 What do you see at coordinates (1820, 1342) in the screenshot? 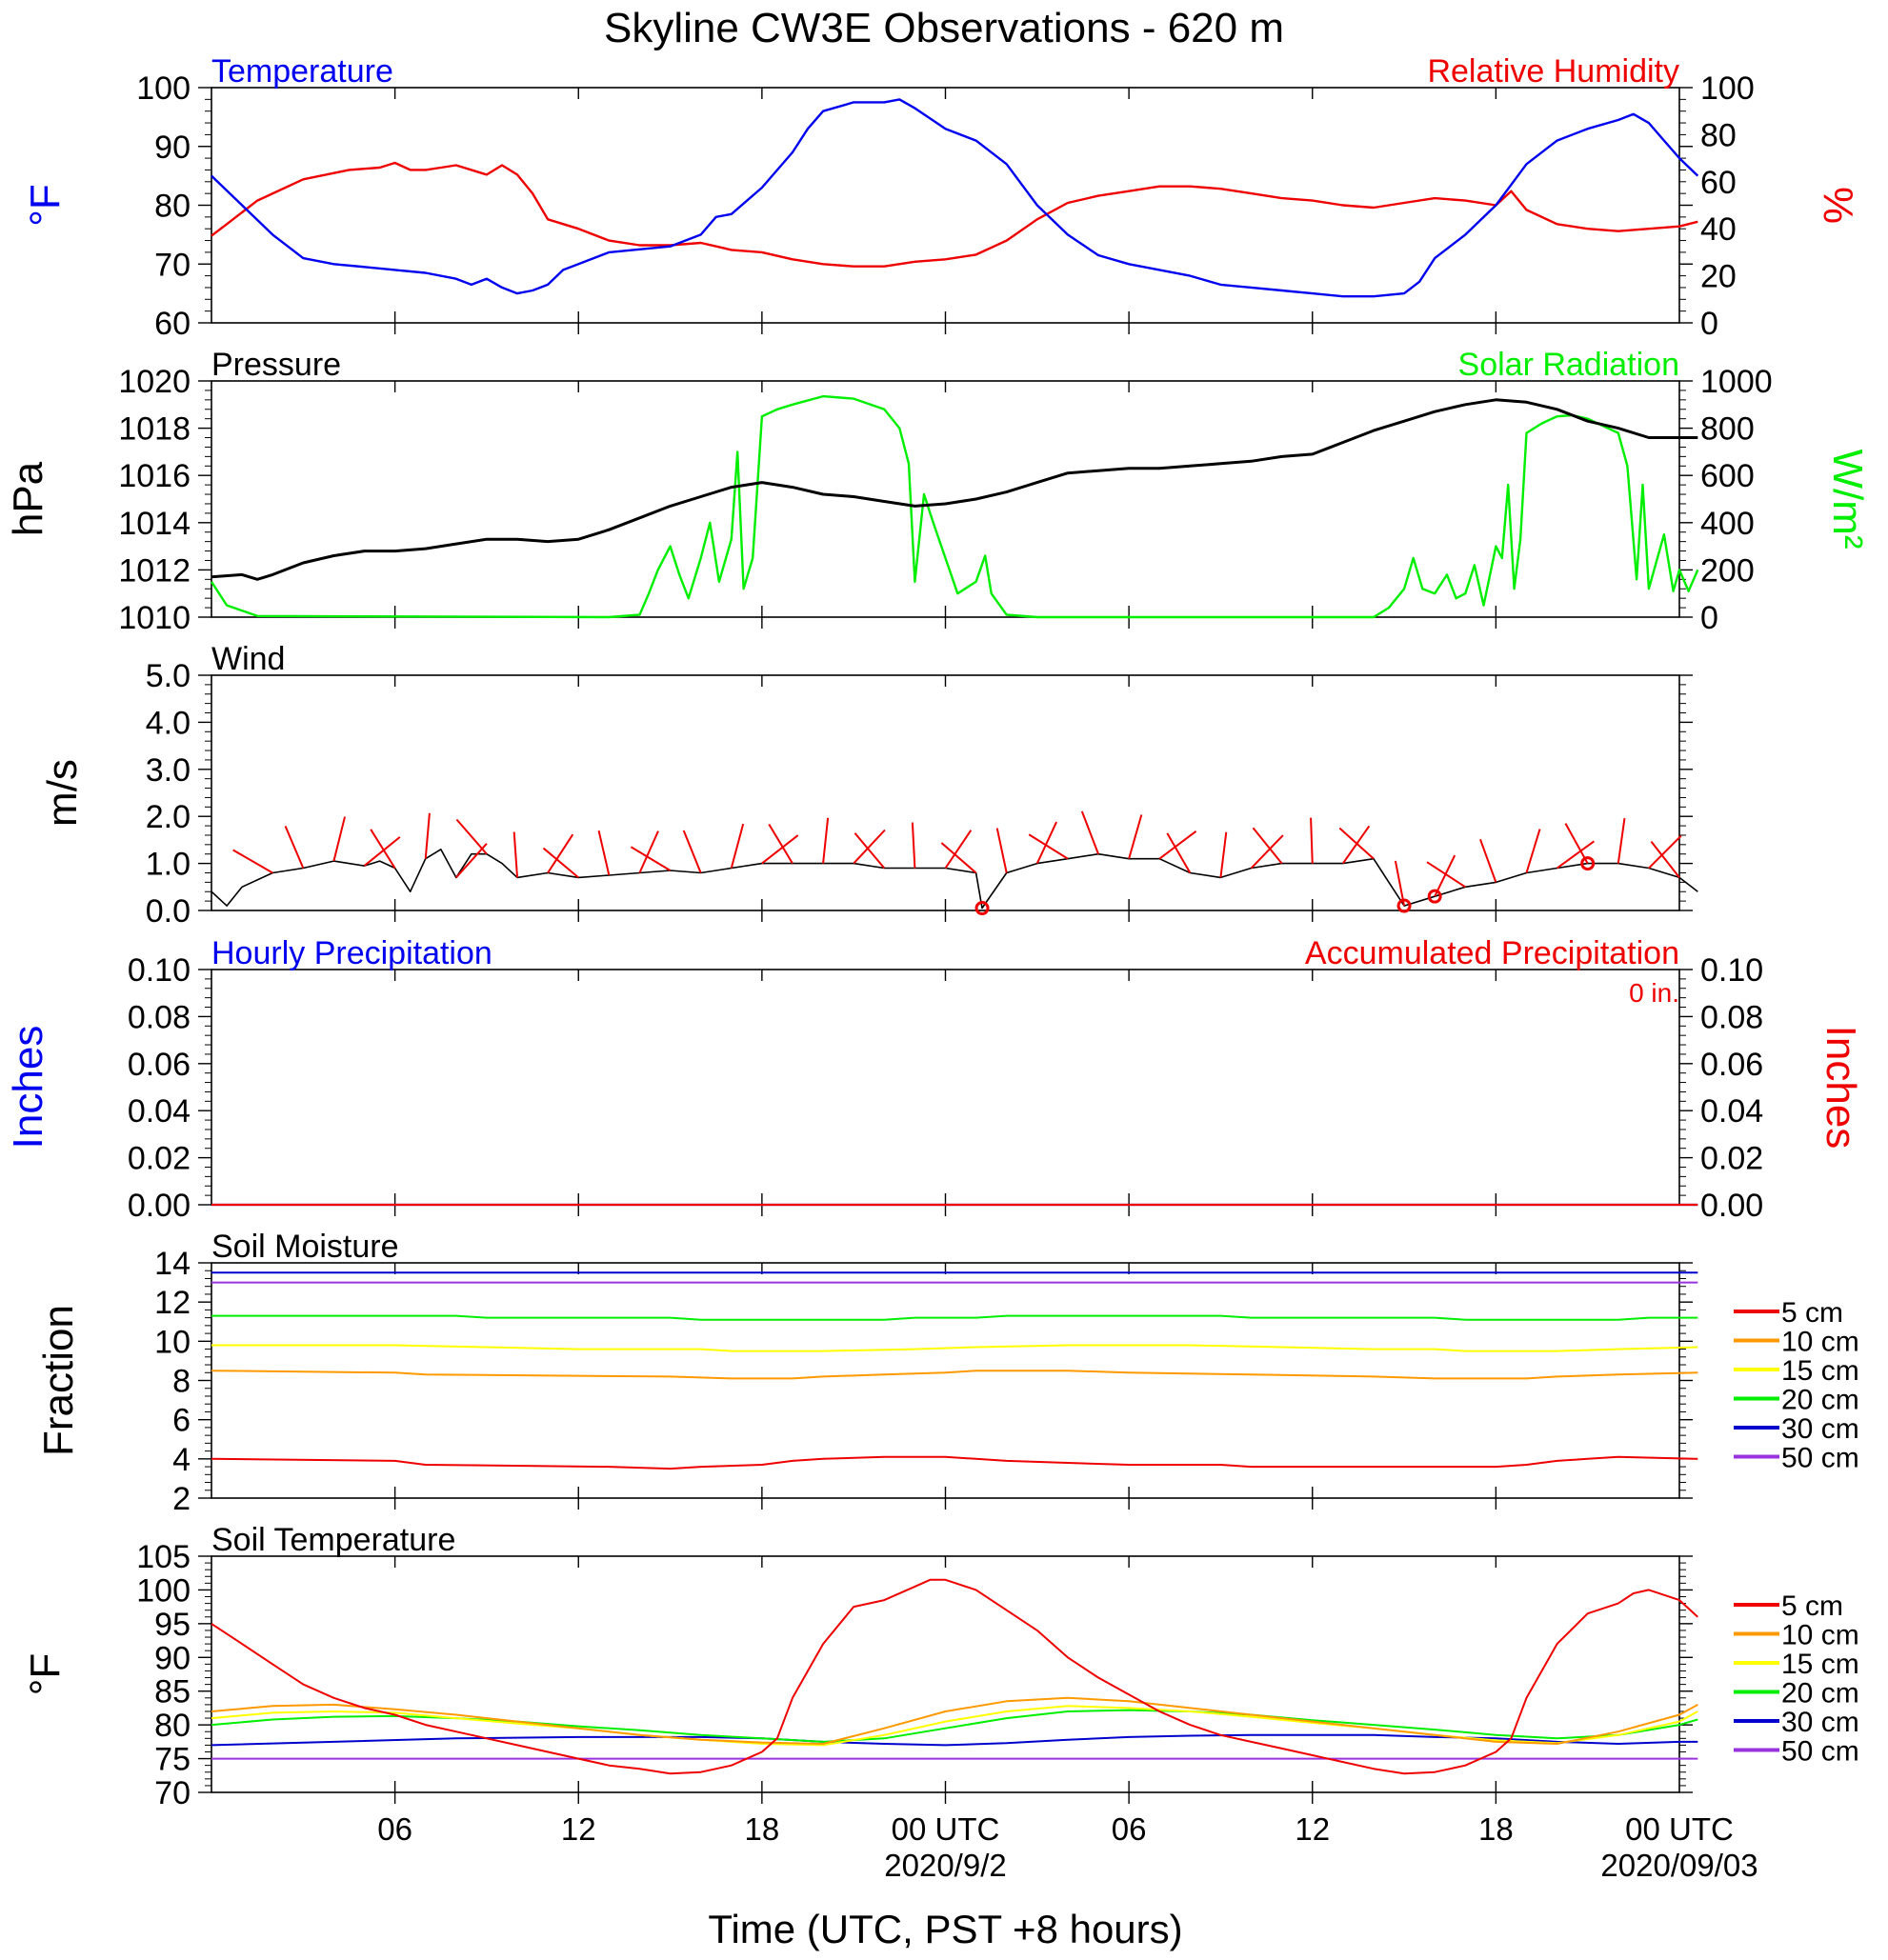
I see `soil-moisture-legend-label: 10 cm` at bounding box center [1820, 1342].